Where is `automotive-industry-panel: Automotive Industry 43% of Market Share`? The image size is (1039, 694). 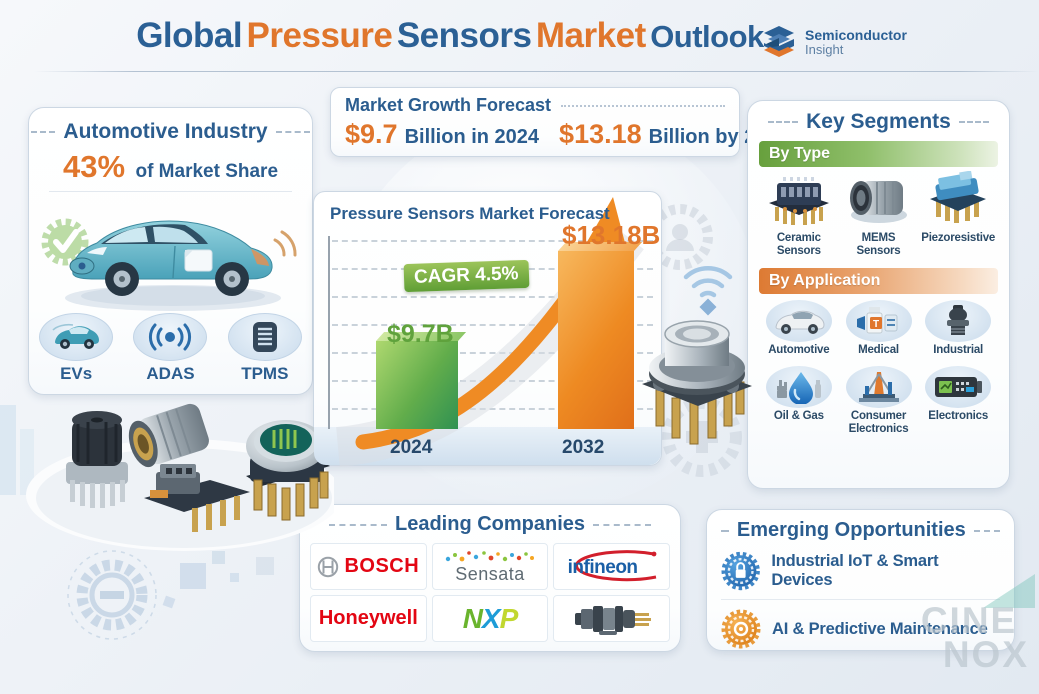
automotive-industry-panel: Automotive Industry 43% of Market Share is located at coordinates (170, 251).